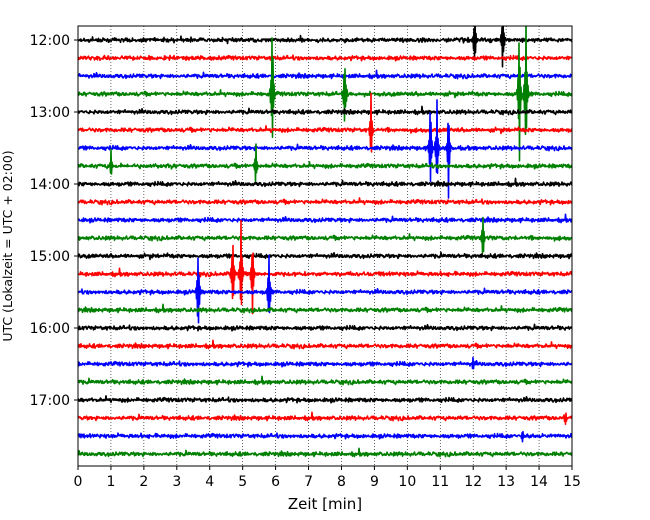 This screenshot has width=650, height=520. I want to click on x-tick-label-5: 5, so click(242, 482).